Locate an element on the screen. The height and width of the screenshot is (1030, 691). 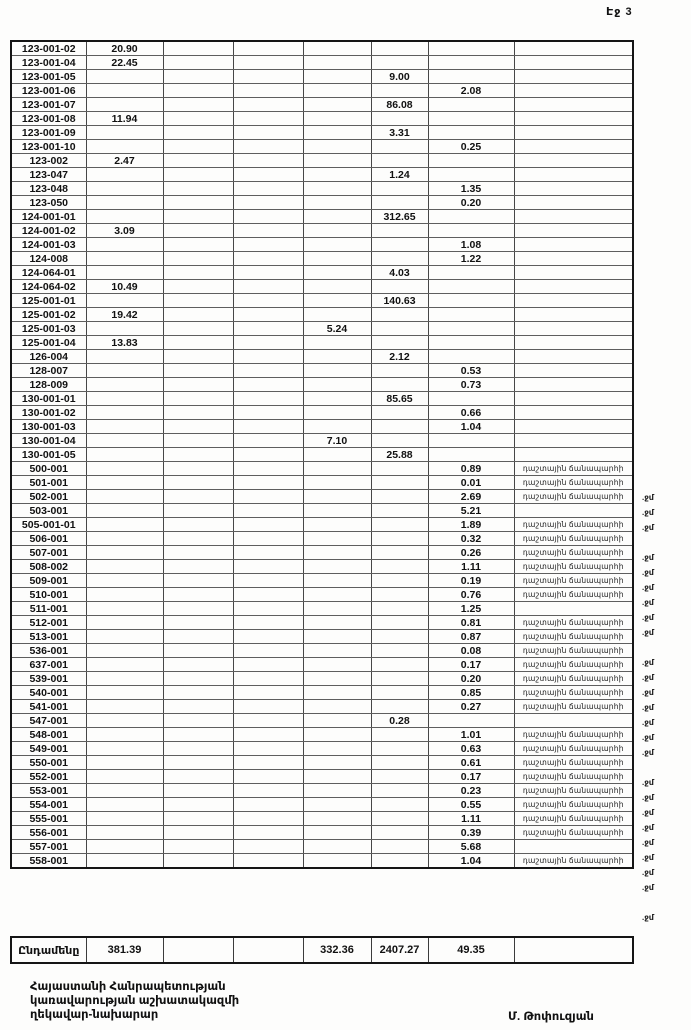
table-row: 125-001-03 5.24 is located at coordinates (322, 328).